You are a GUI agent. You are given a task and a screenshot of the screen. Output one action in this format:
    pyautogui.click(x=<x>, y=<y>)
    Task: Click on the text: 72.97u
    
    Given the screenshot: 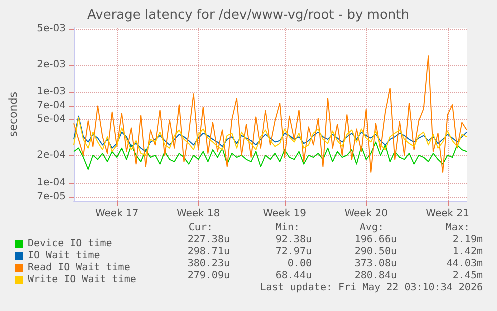 What is the action you would take?
    pyautogui.click(x=294, y=252)
    